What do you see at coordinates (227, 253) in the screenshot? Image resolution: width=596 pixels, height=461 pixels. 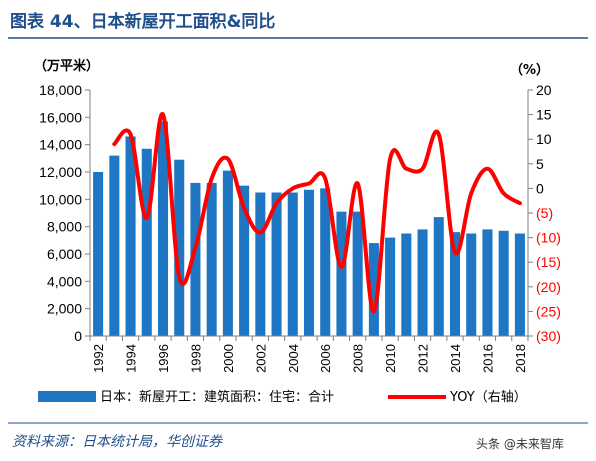 I see `bar-2000` at bounding box center [227, 253].